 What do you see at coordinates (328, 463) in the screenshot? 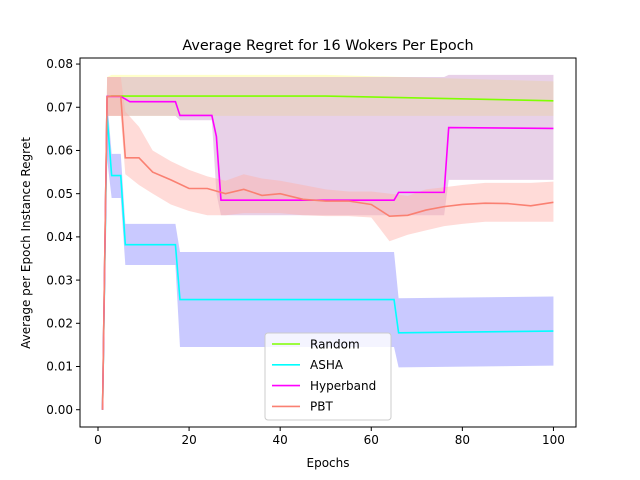
I see `x-axis-label: Epochs` at bounding box center [328, 463].